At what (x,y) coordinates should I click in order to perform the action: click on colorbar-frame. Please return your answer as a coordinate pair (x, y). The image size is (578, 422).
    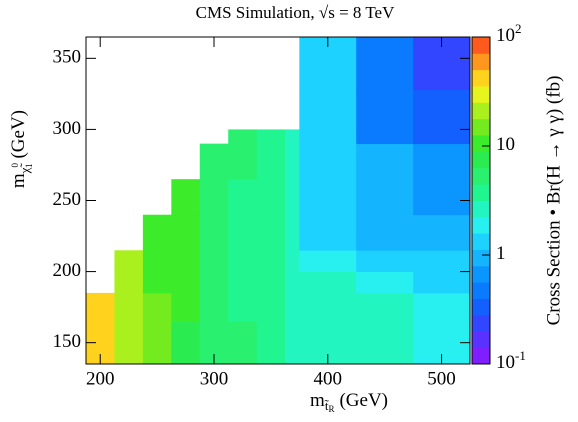
    Looking at the image, I should click on (481, 200).